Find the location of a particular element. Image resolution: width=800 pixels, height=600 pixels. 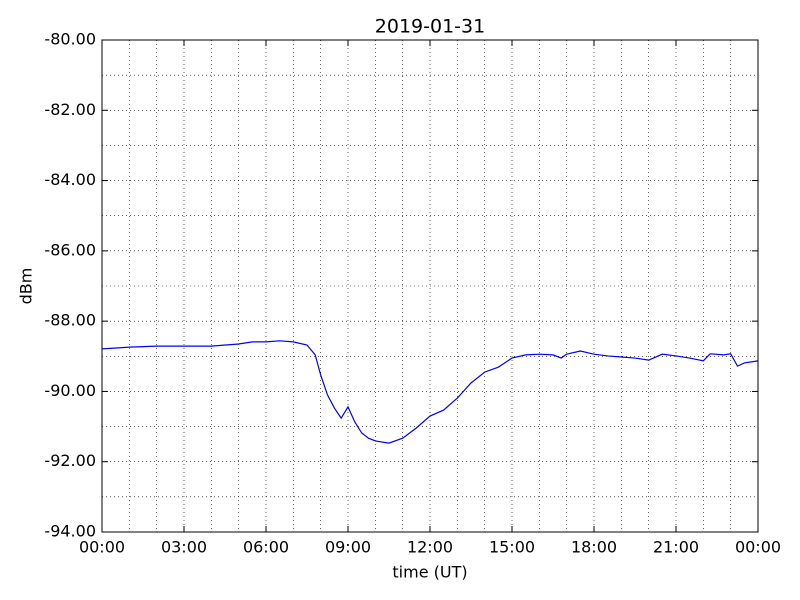

x-tick-label: 18:00 is located at coordinates (594, 547).